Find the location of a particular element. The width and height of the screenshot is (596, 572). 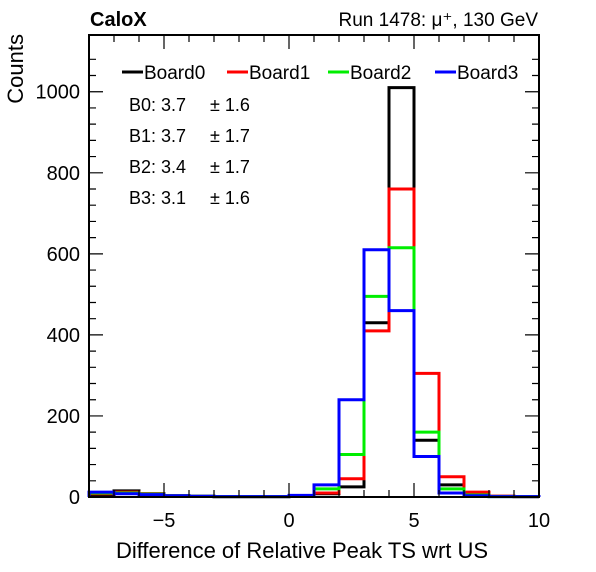

legend-label-board2: Board2 is located at coordinates (380, 73).